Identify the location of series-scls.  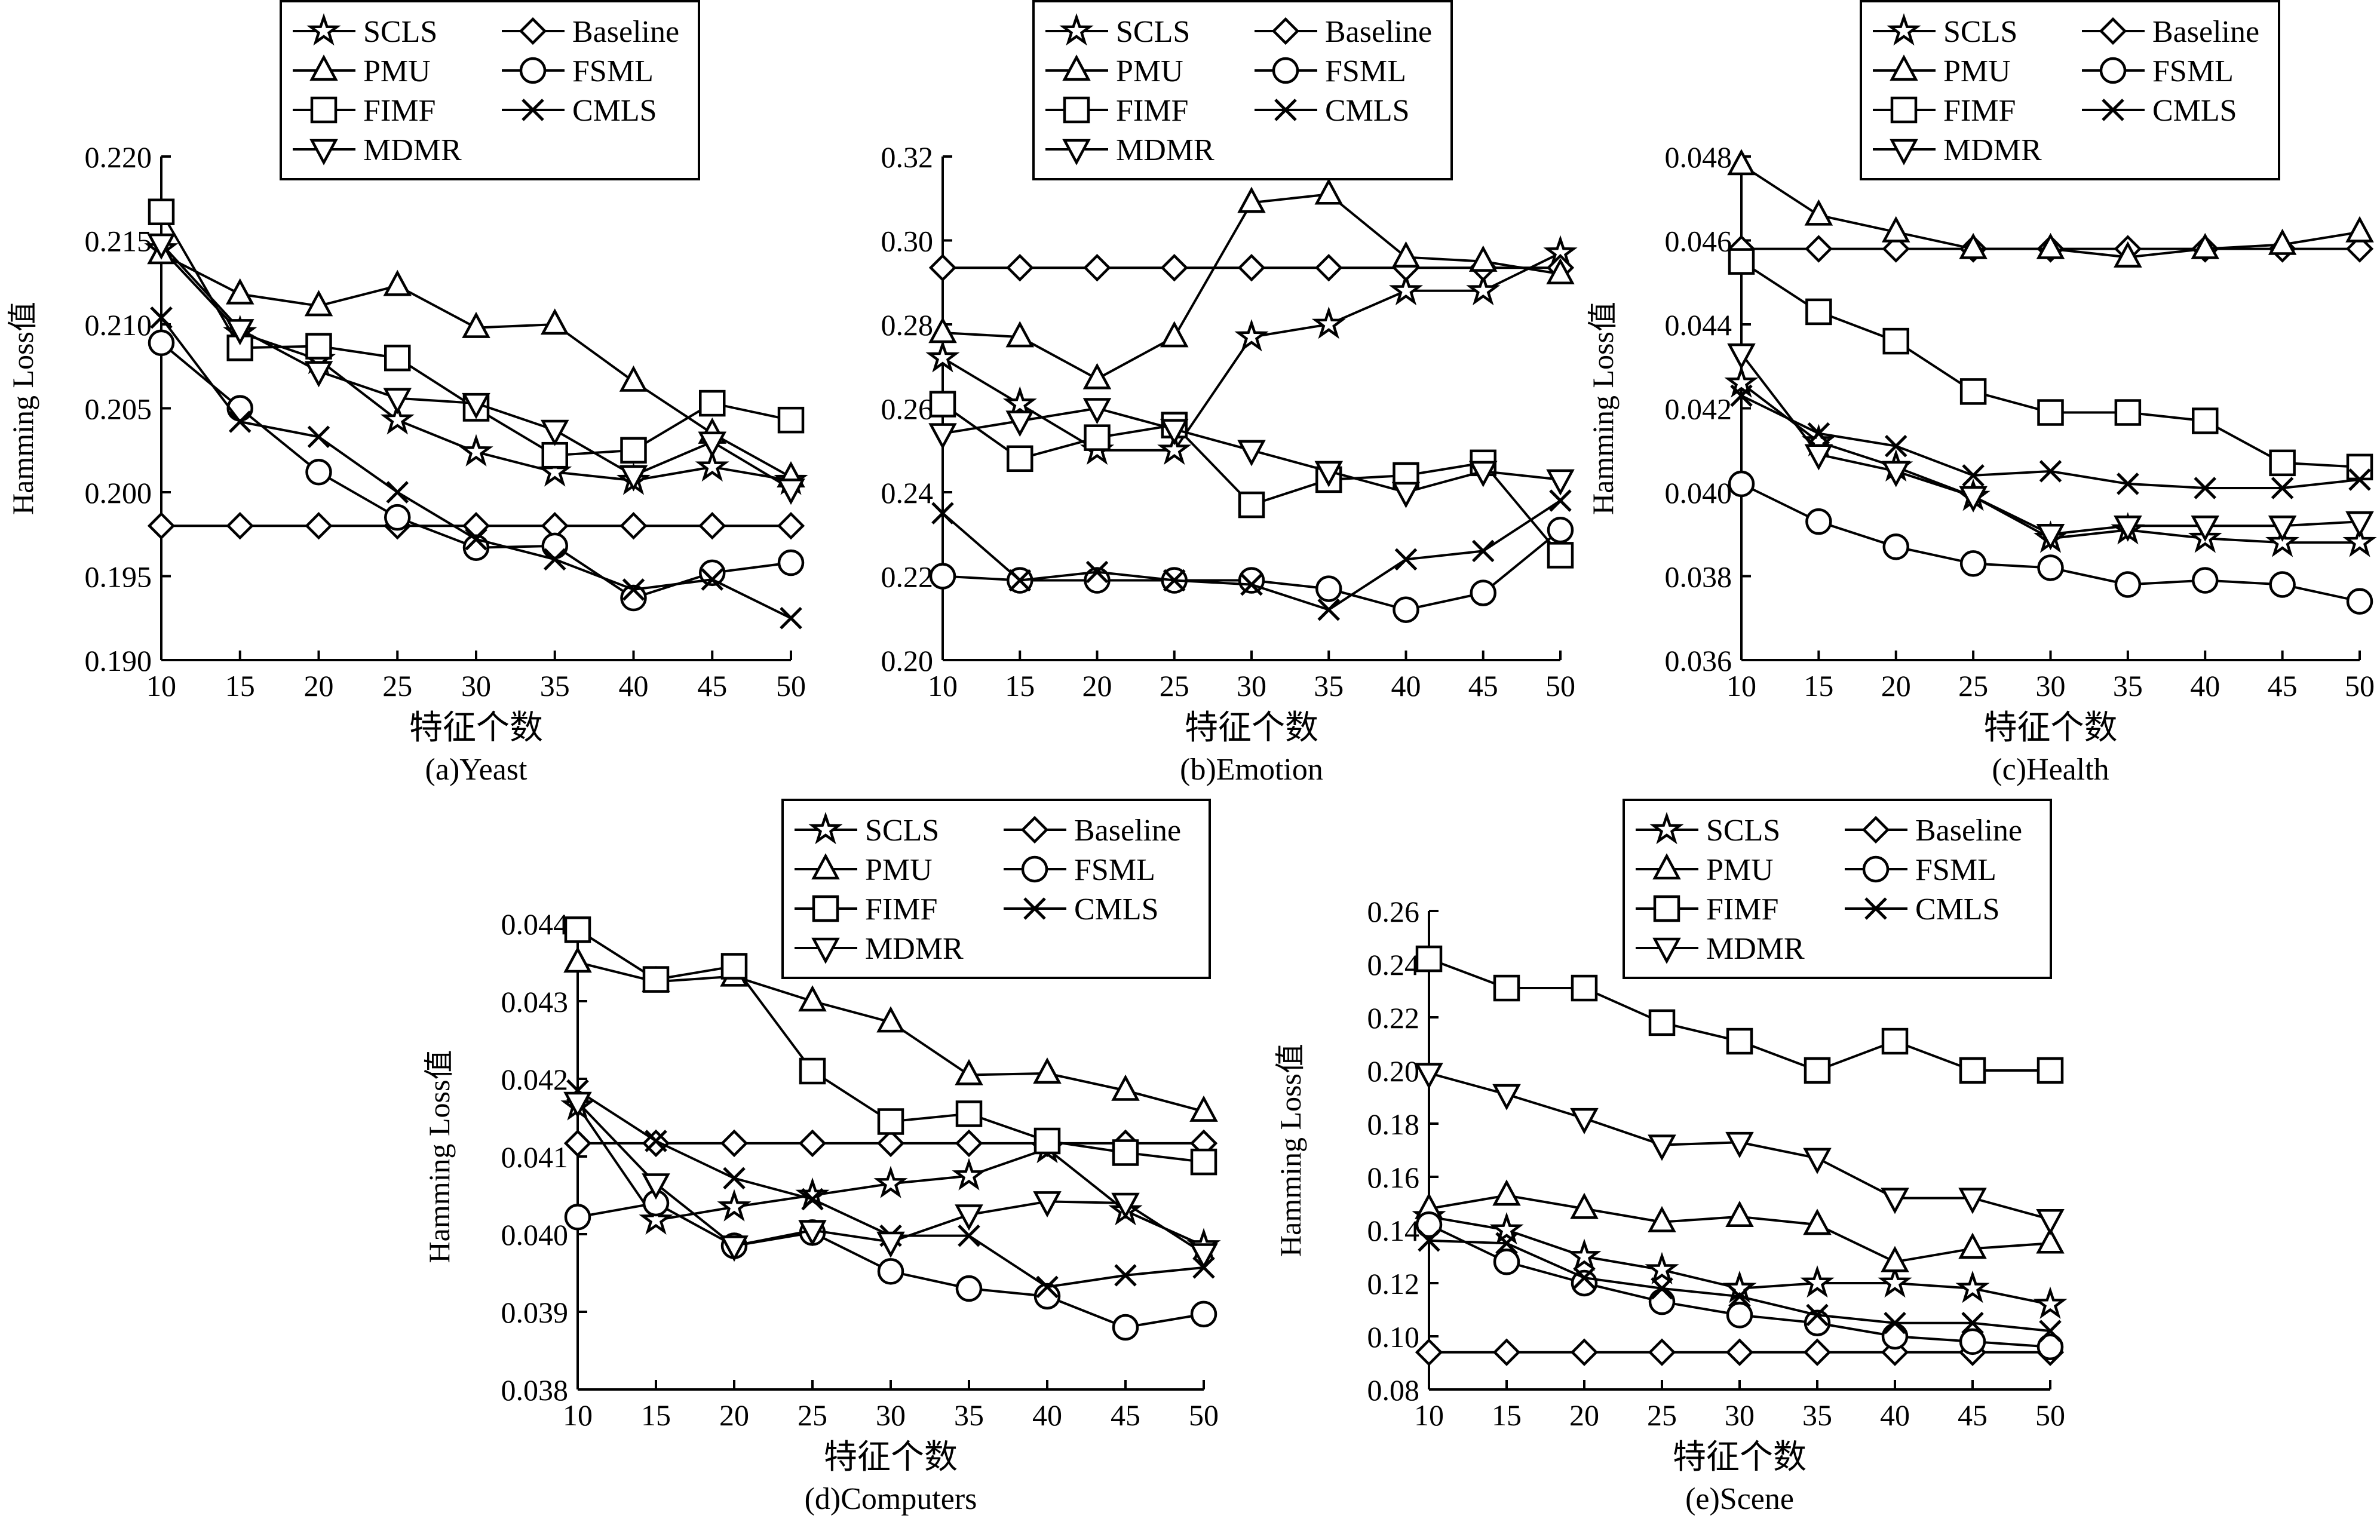
(476, 363).